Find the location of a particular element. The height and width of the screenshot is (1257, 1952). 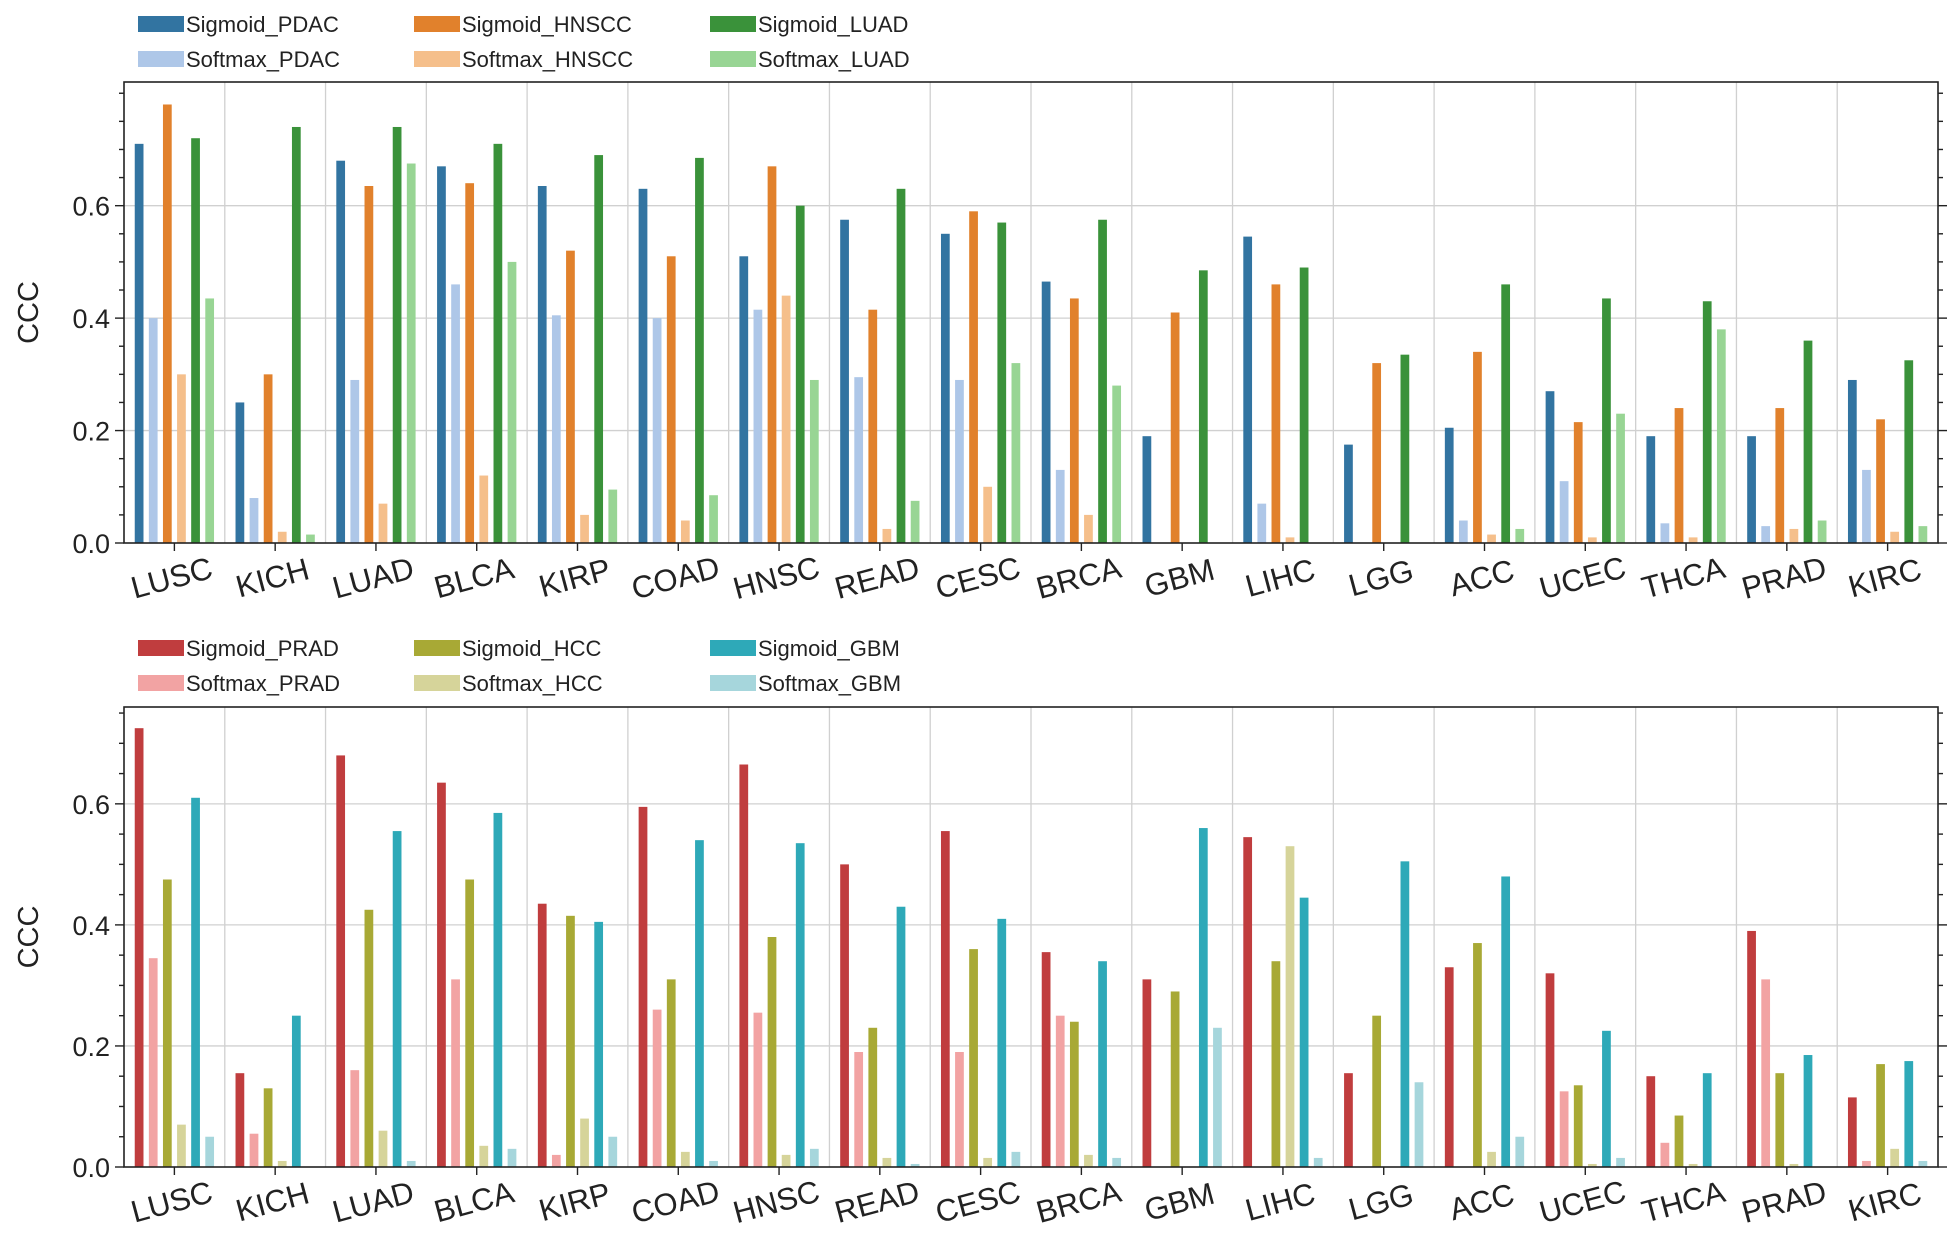

x-tick-label: LUSC is located at coordinates (171, 577).